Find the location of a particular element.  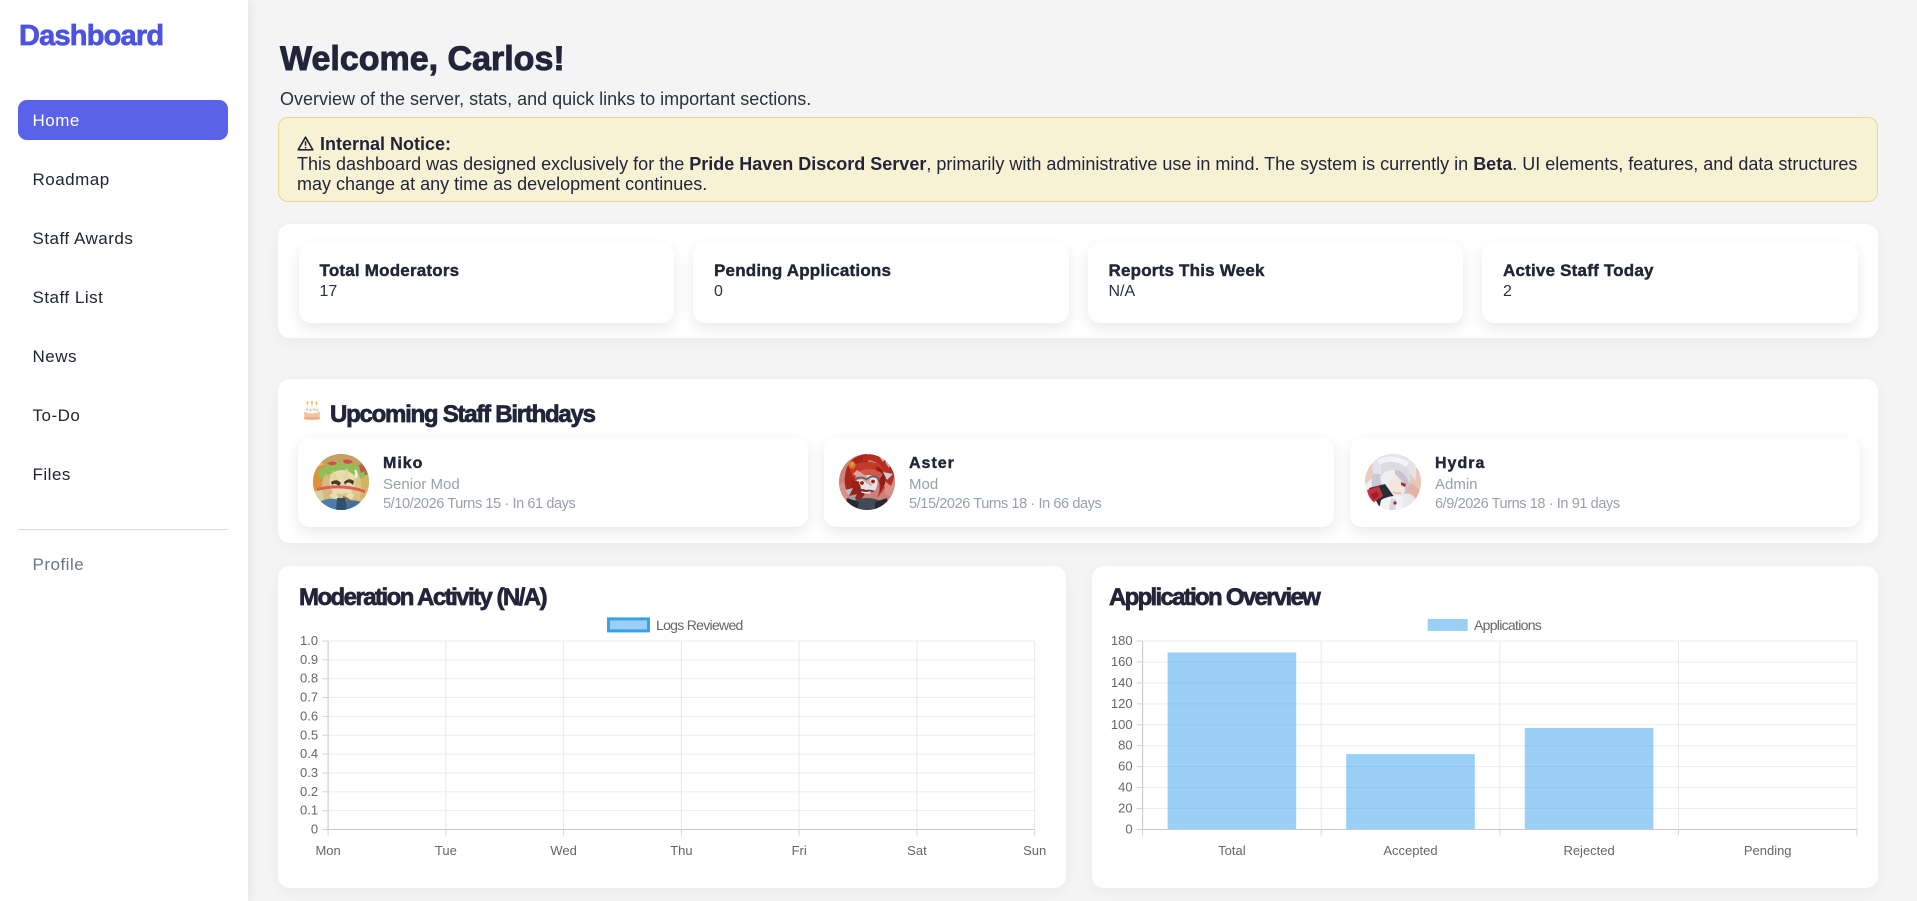

svg-text: Pending is located at coordinates (1768, 850).